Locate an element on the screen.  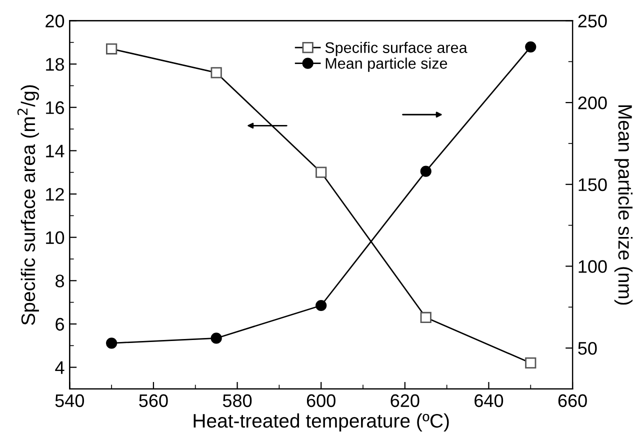
y2-tick-label: 50 is located at coordinates (587, 348).